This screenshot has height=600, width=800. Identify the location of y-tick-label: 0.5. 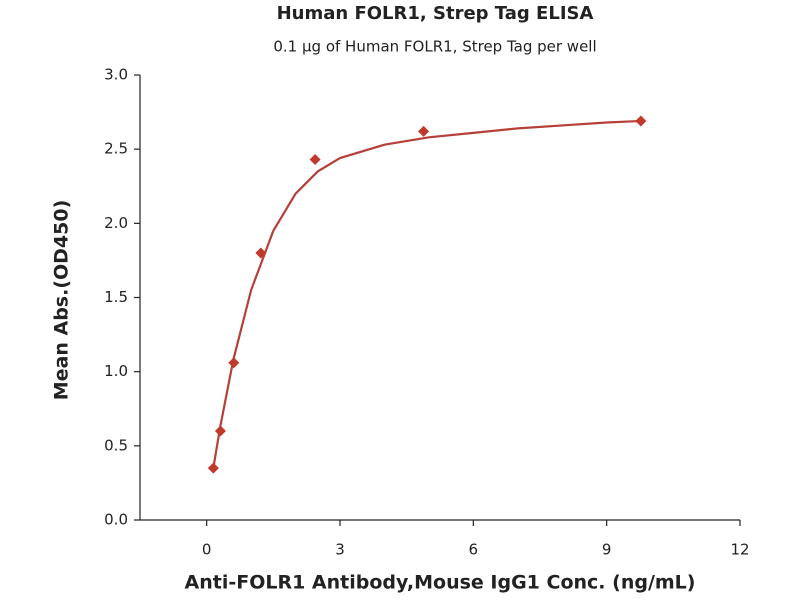
(116, 445).